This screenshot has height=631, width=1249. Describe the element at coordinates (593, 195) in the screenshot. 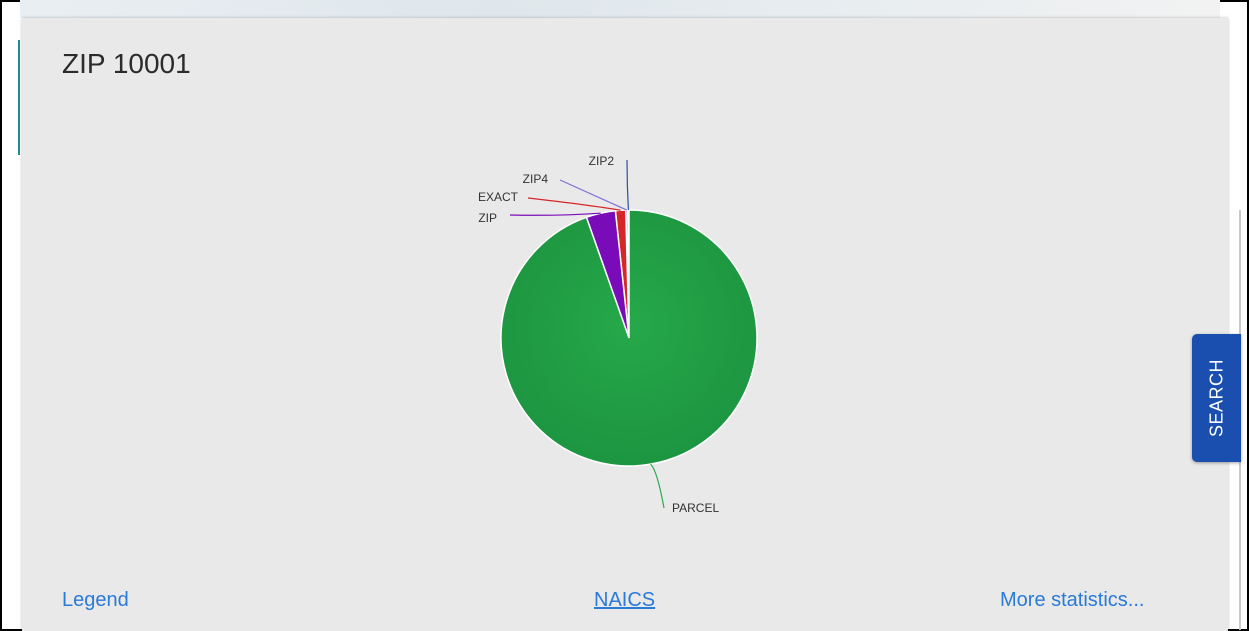

I see `leader-line-zip4` at that location.